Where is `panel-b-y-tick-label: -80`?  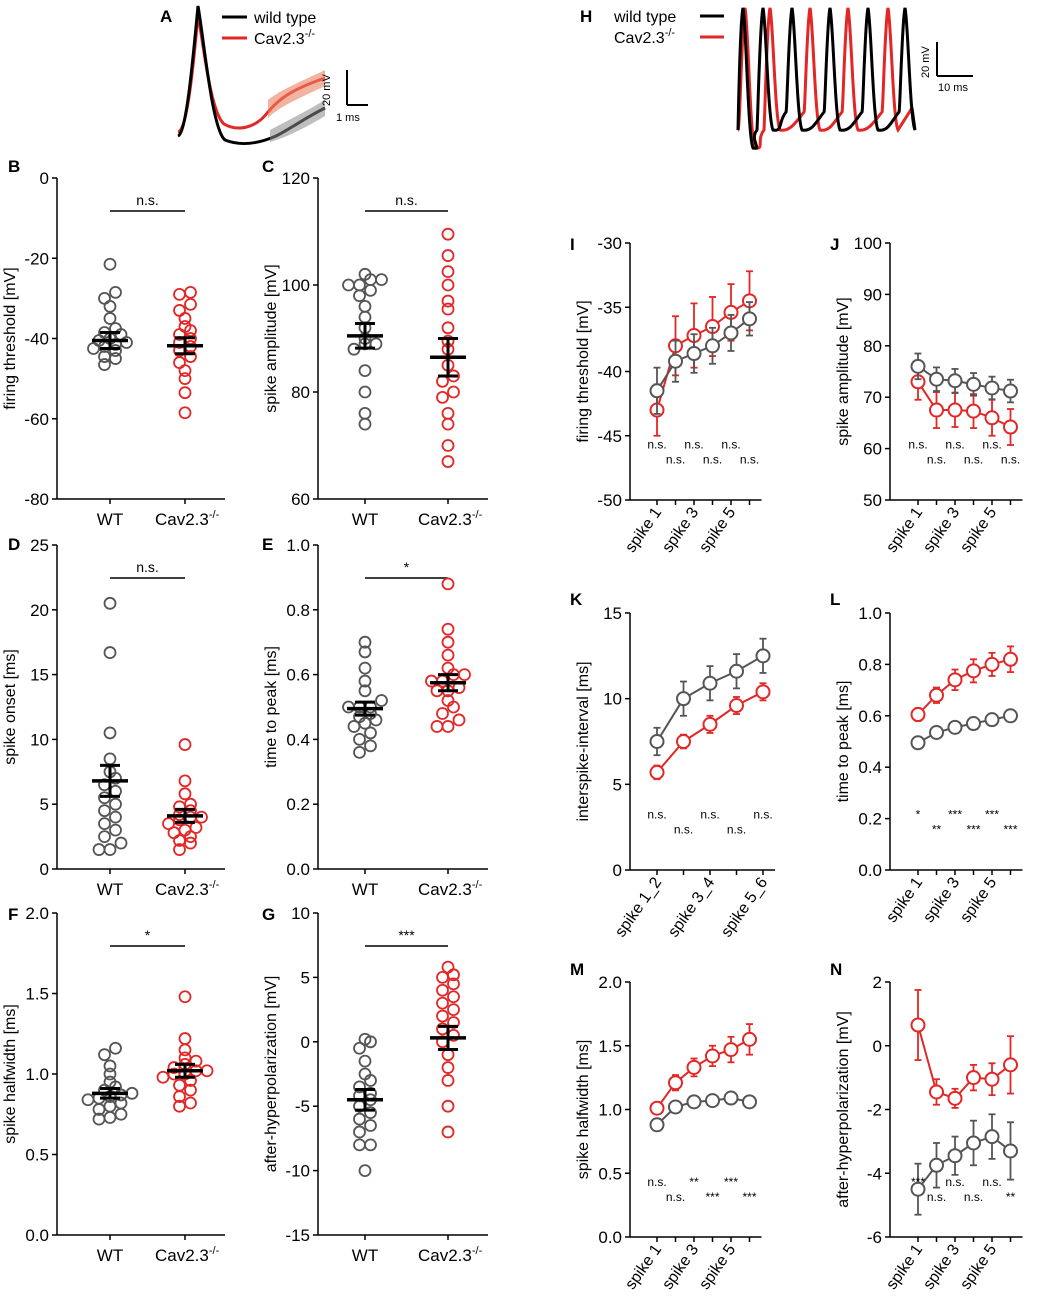
panel-b-y-tick-label: -80 is located at coordinates (36, 499).